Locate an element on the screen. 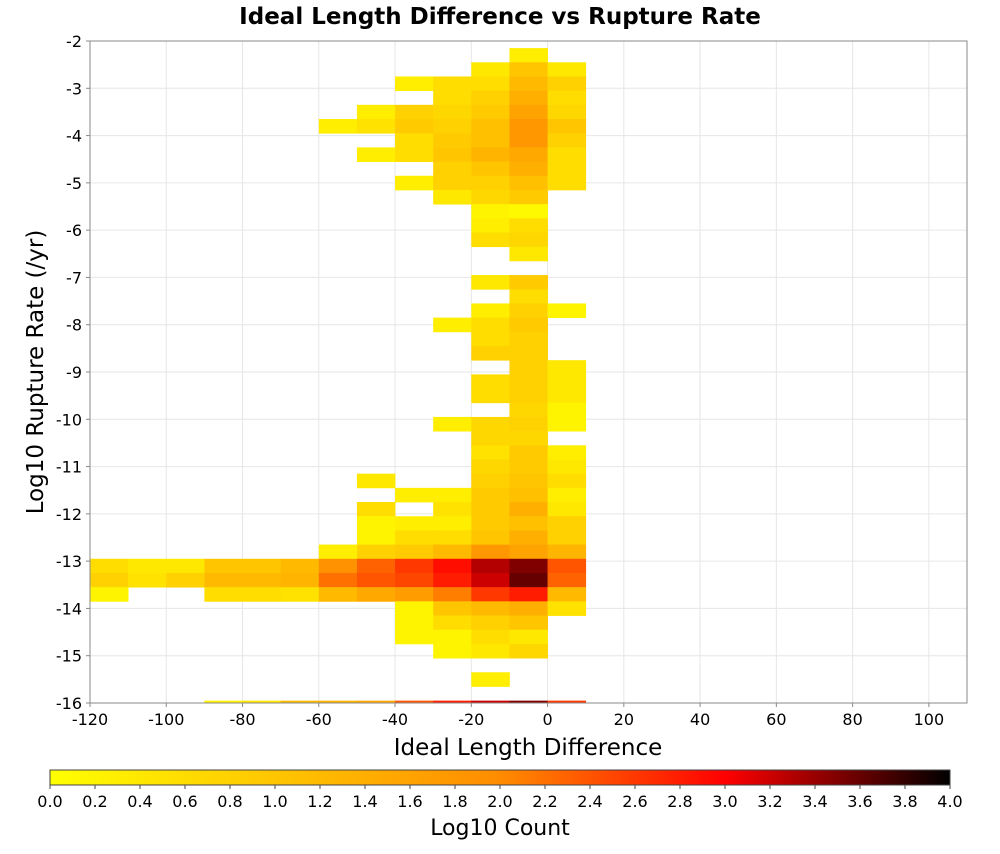 The image size is (1000, 854). y-tick-label: -4 is located at coordinates (74, 136).